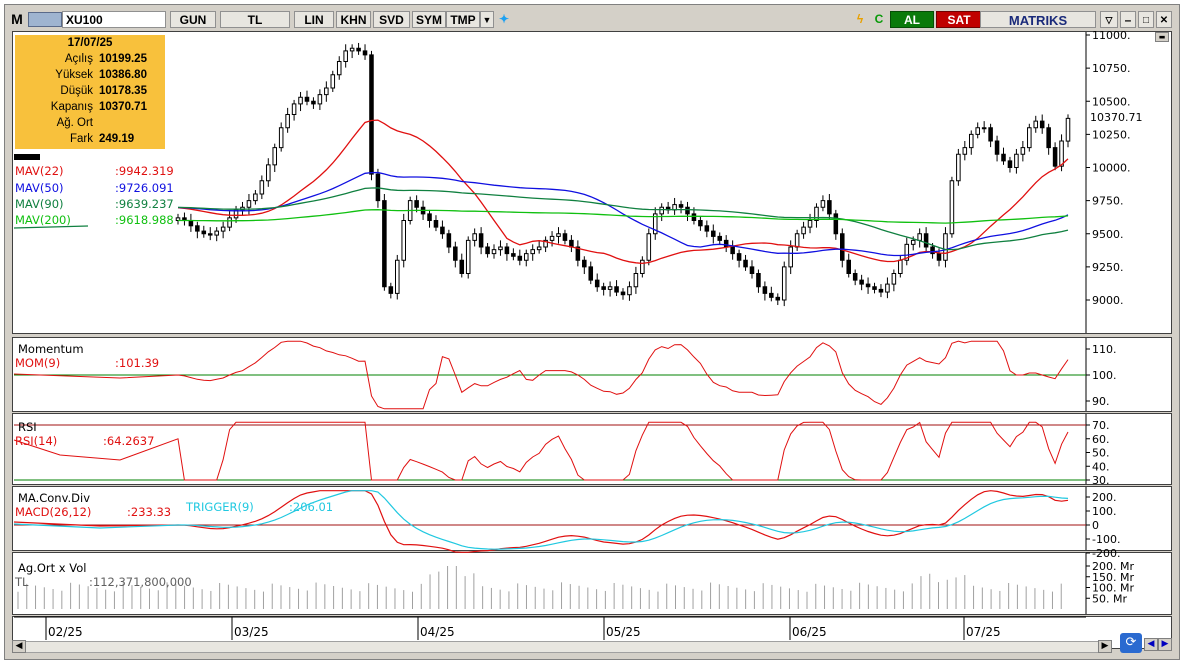 The height and width of the screenshot is (665, 1184). What do you see at coordinates (93, 512) in the screenshot?
I see `macd-label: MACD(26,12):233.33` at bounding box center [93, 512].